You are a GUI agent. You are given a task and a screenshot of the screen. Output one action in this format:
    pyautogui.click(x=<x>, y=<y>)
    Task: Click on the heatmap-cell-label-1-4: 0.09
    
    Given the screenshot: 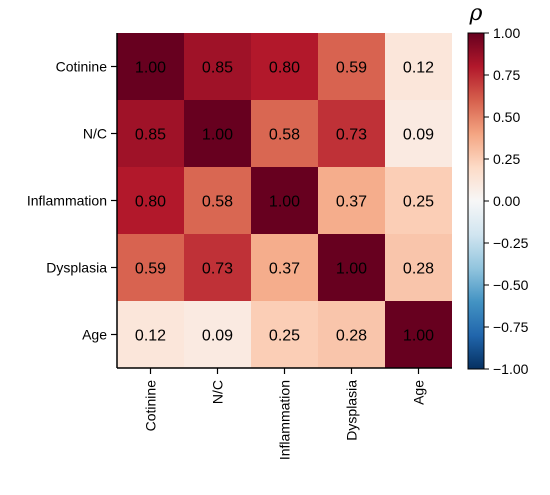 What is the action you would take?
    pyautogui.click(x=418, y=135)
    